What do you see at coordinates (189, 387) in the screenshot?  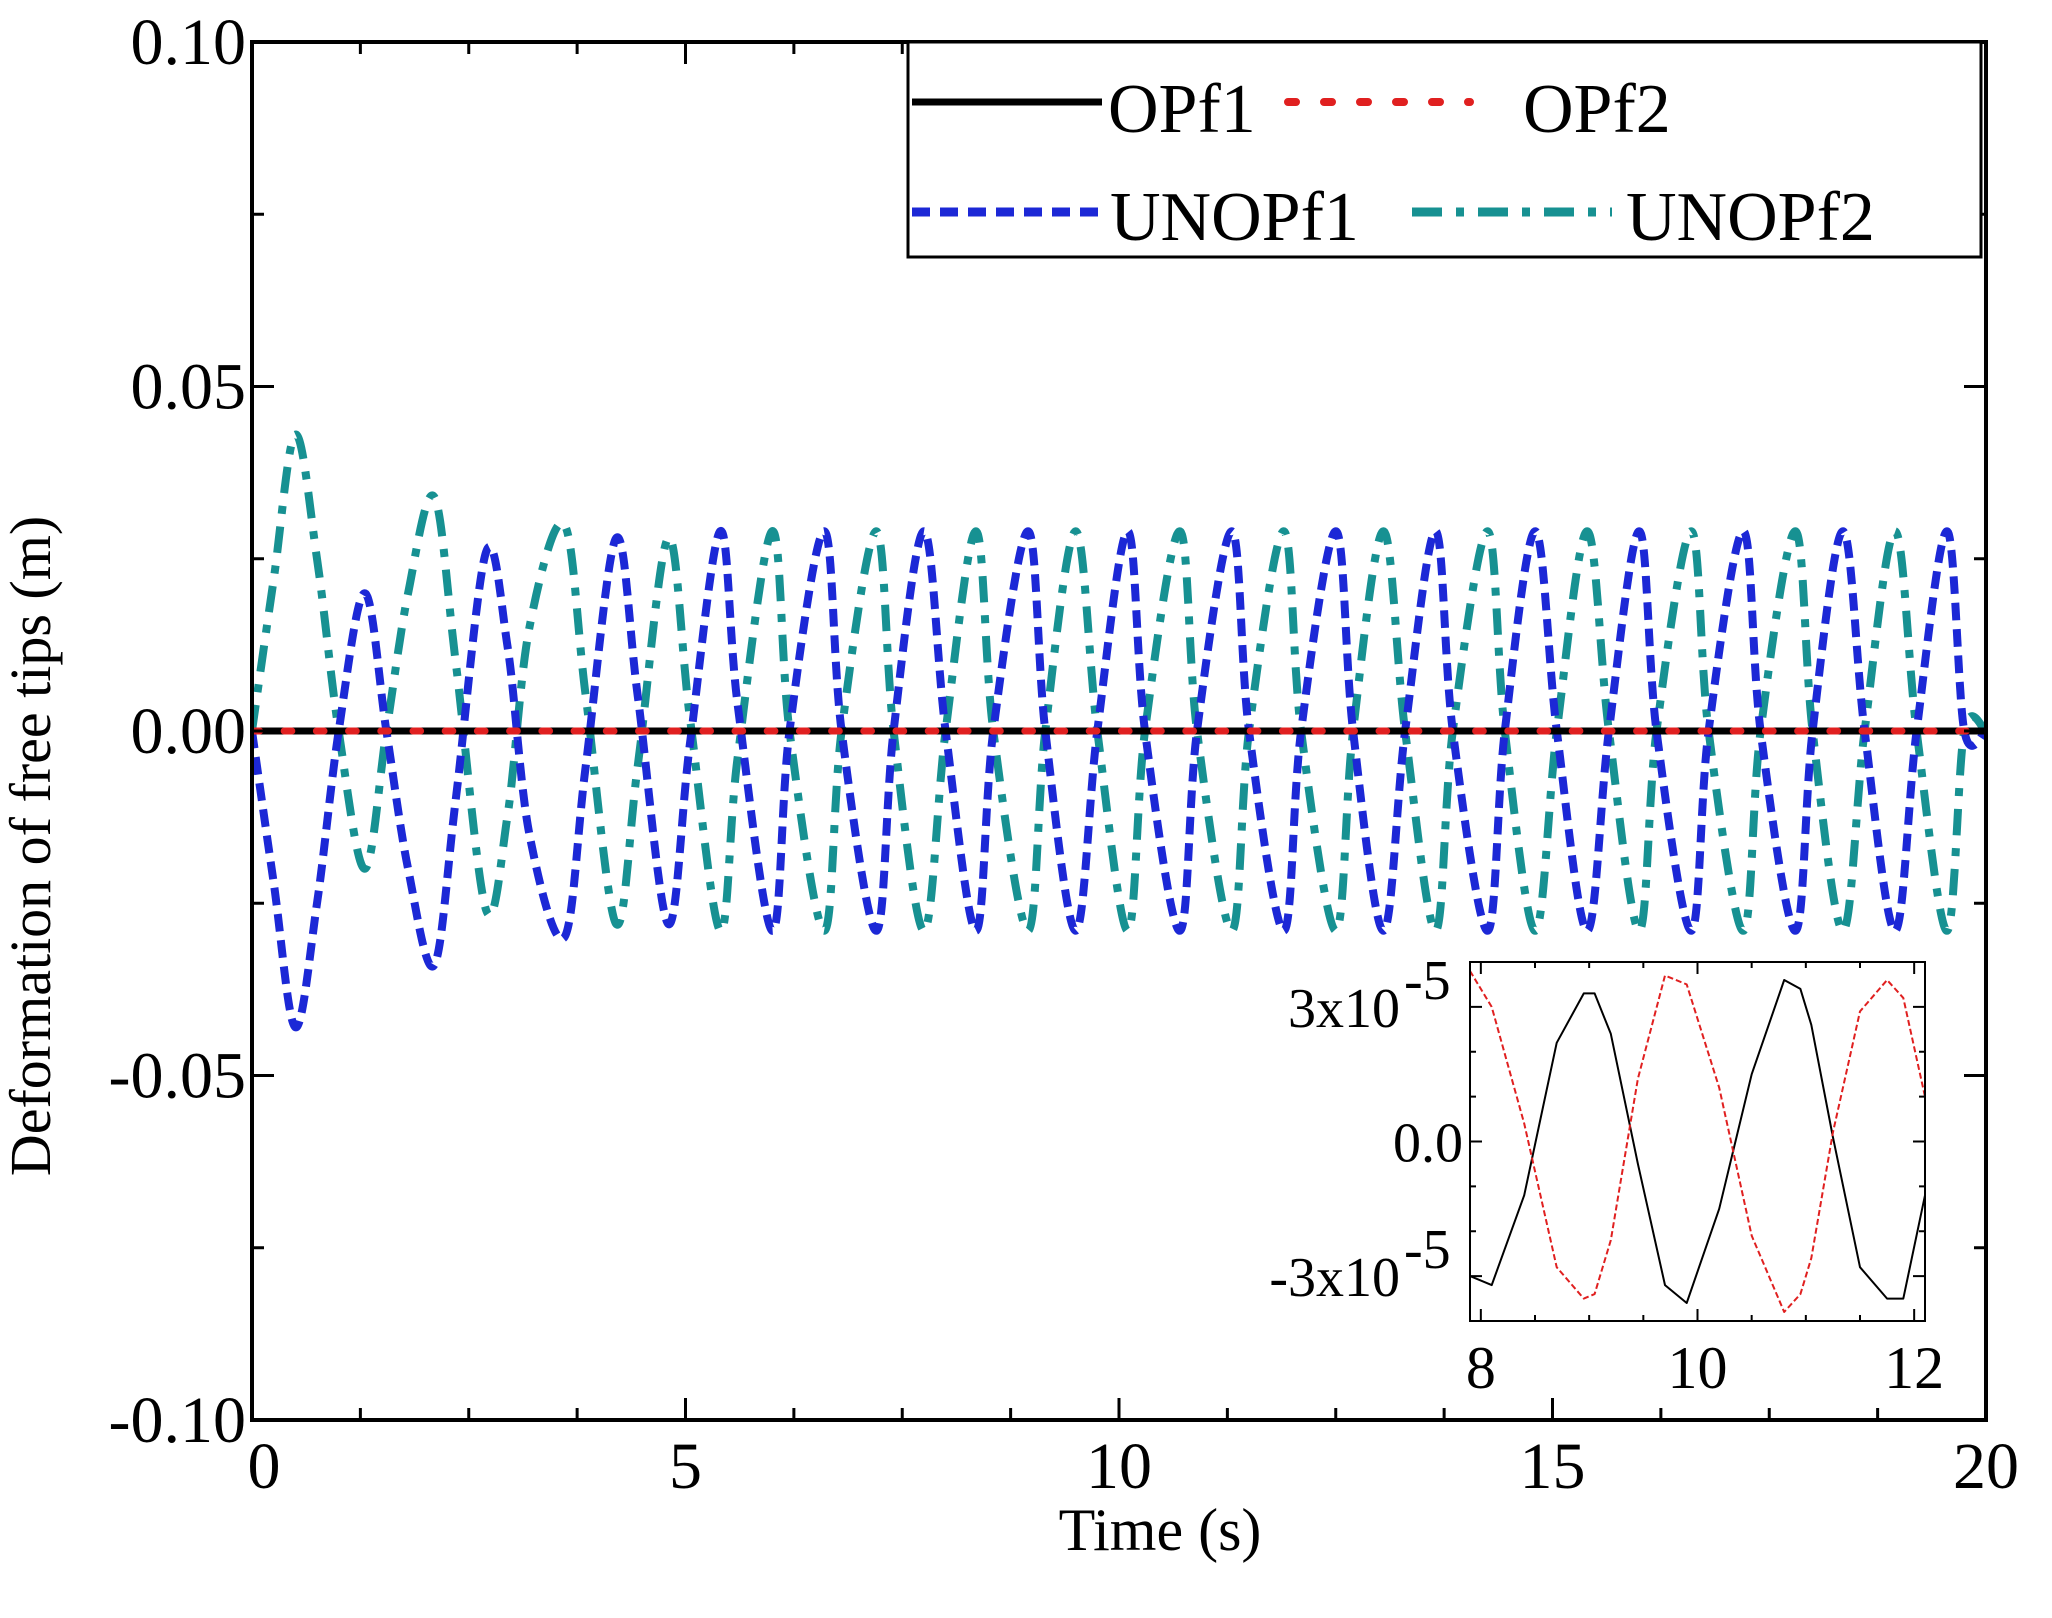 I see `y-tick-label: 0.05` at bounding box center [189, 387].